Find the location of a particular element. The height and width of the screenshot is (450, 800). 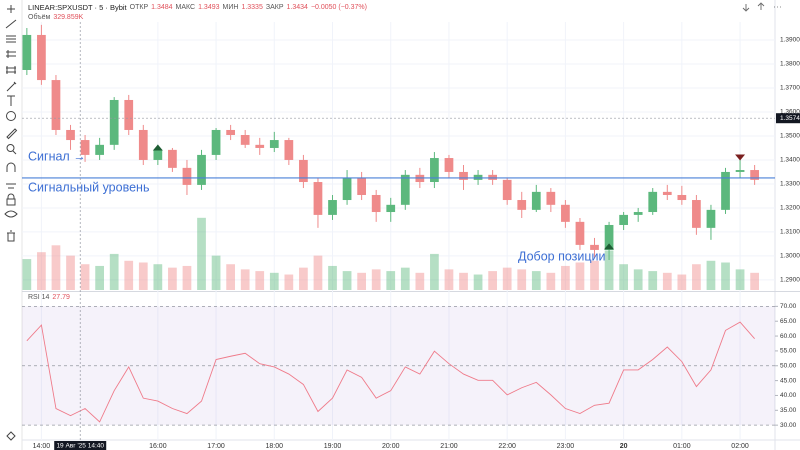

zoom-tool is located at coordinates (10, 148).